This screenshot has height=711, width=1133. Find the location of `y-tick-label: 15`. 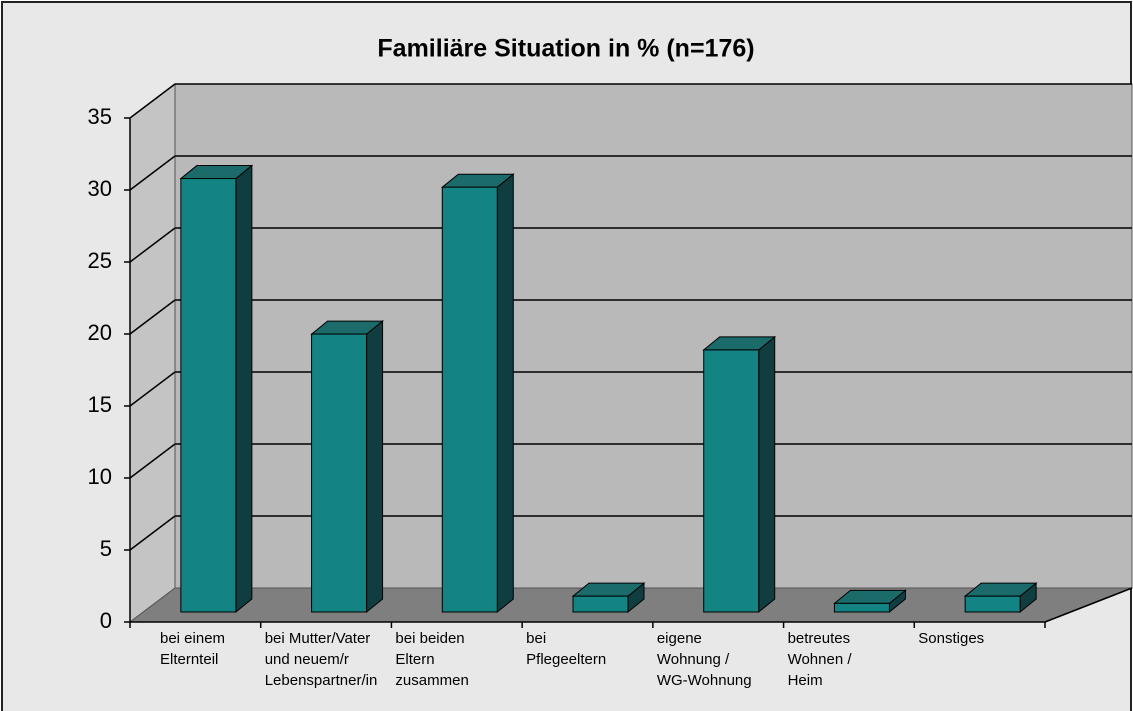

y-tick-label: 15 is located at coordinates (100, 404).